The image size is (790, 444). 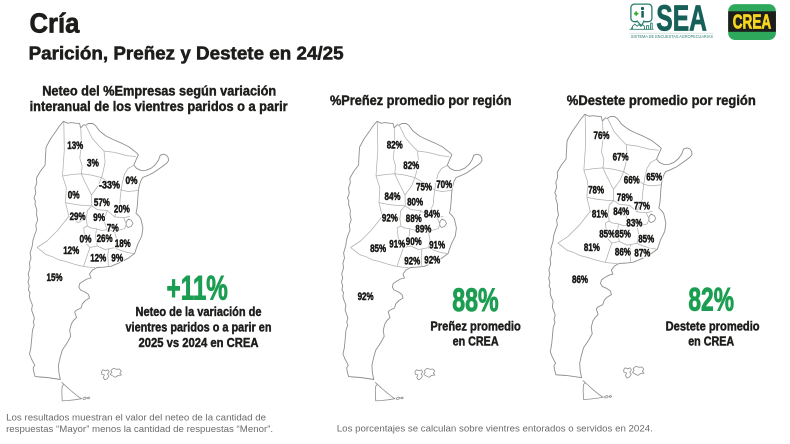 What do you see at coordinates (415, 203) in the screenshot?
I see `svg-text: 80%` at bounding box center [415, 203].